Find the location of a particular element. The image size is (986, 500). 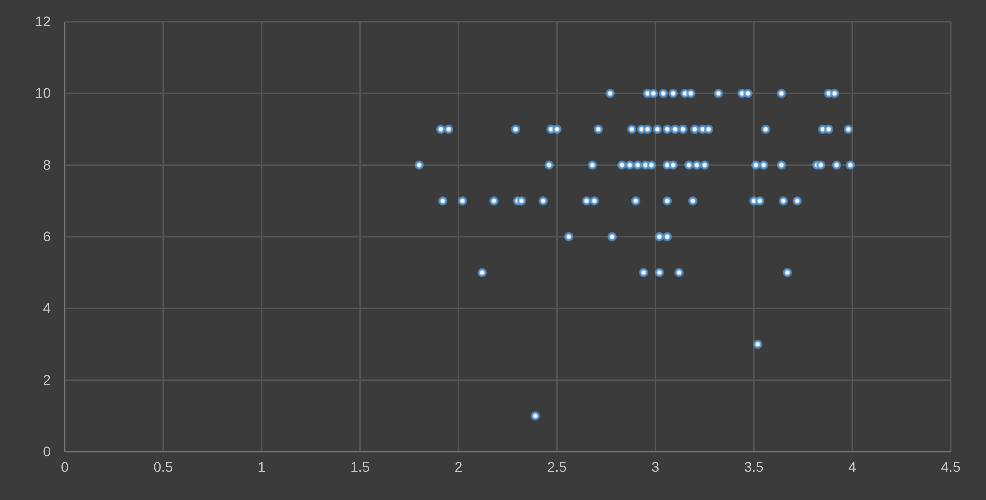

y-tick-label: 12 is located at coordinates (43, 21).